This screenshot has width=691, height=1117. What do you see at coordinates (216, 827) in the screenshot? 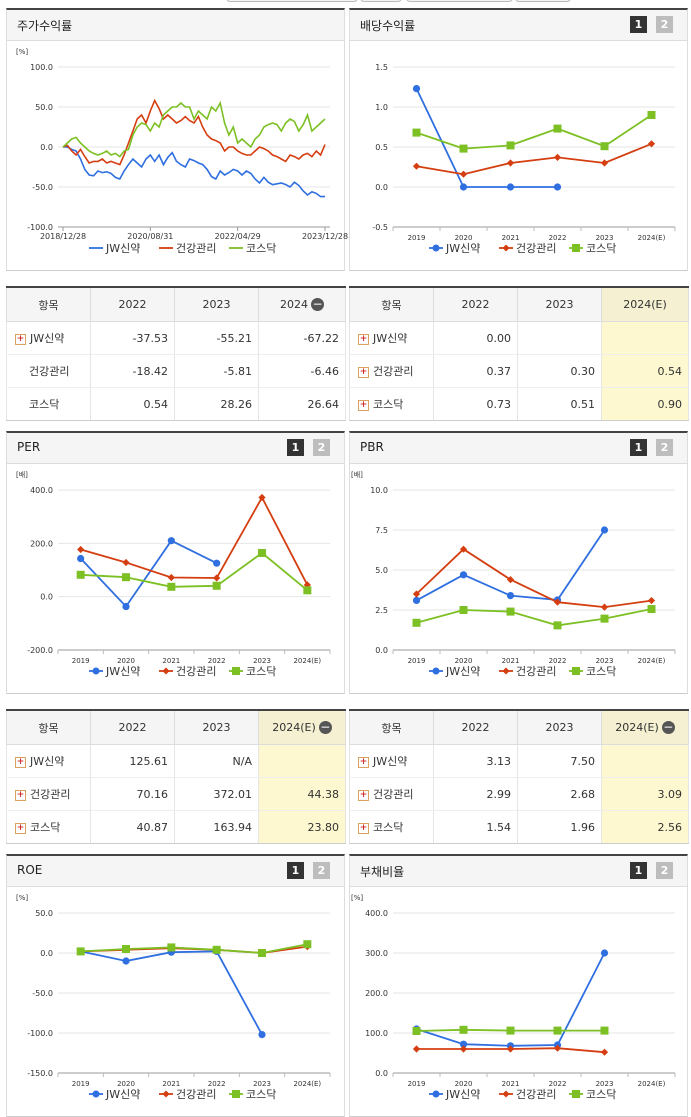
I see `value-cell: 163.94` at bounding box center [216, 827].